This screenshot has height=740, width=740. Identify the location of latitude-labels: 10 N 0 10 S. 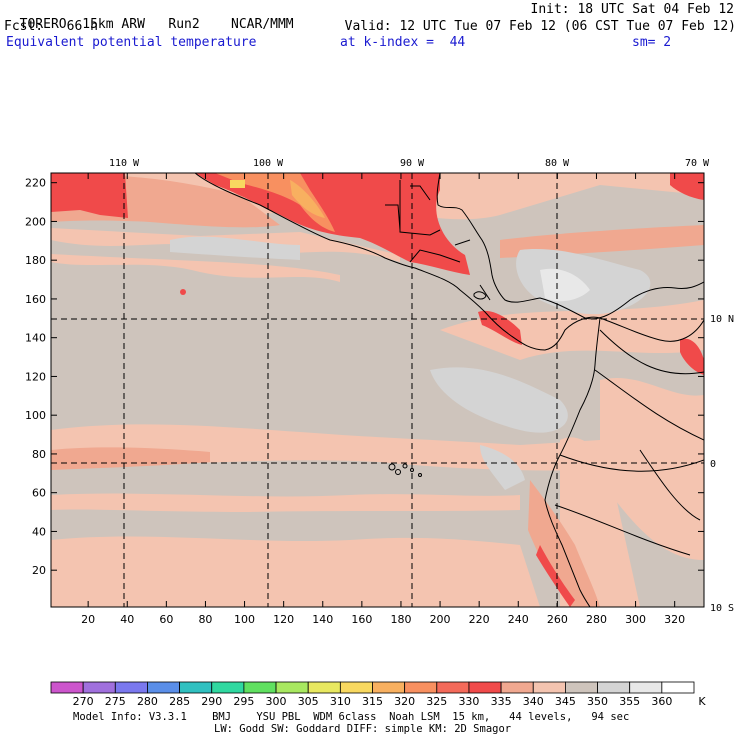
(722, 464).